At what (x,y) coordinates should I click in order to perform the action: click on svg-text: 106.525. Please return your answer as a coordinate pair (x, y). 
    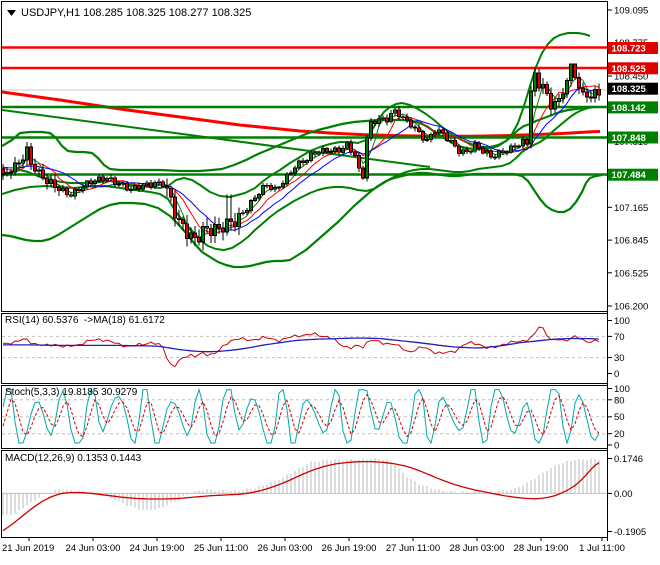
    Looking at the image, I should click on (631, 273).